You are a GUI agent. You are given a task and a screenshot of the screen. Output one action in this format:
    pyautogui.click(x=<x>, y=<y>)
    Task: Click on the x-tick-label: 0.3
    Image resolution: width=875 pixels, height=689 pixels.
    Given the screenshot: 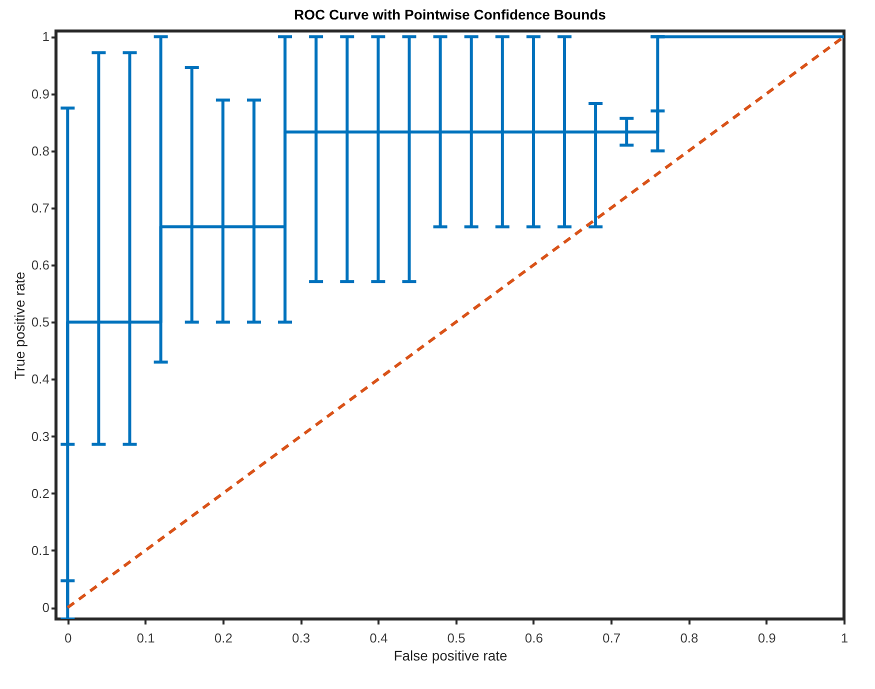 What is the action you would take?
    pyautogui.click(x=301, y=638)
    